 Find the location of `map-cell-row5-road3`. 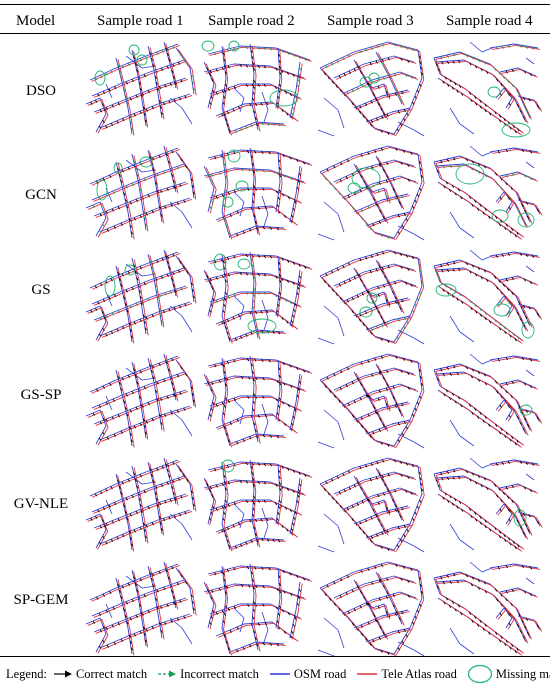

map-cell-row5-road3 is located at coordinates (371, 505).